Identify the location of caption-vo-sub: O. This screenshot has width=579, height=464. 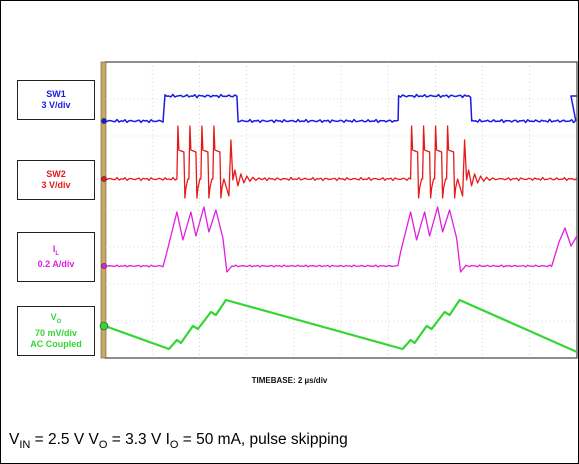
(103, 445).